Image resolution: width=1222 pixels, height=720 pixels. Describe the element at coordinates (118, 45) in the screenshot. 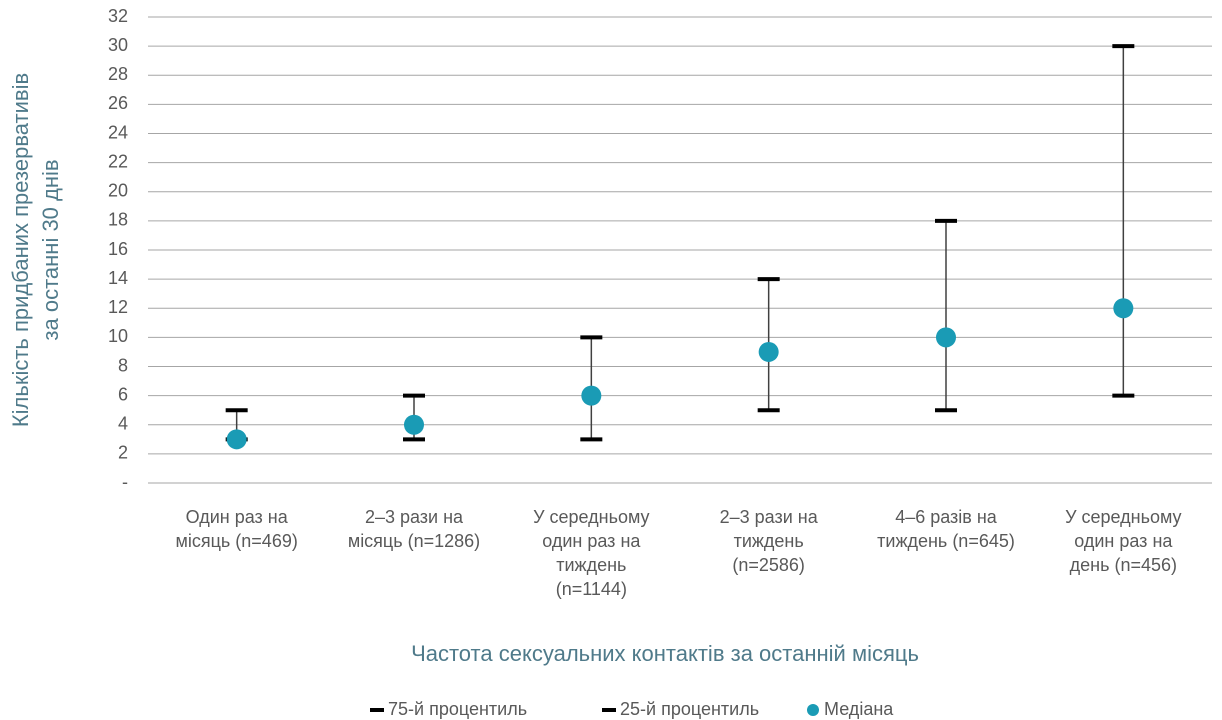

I see `y-tick-label: 30` at that location.